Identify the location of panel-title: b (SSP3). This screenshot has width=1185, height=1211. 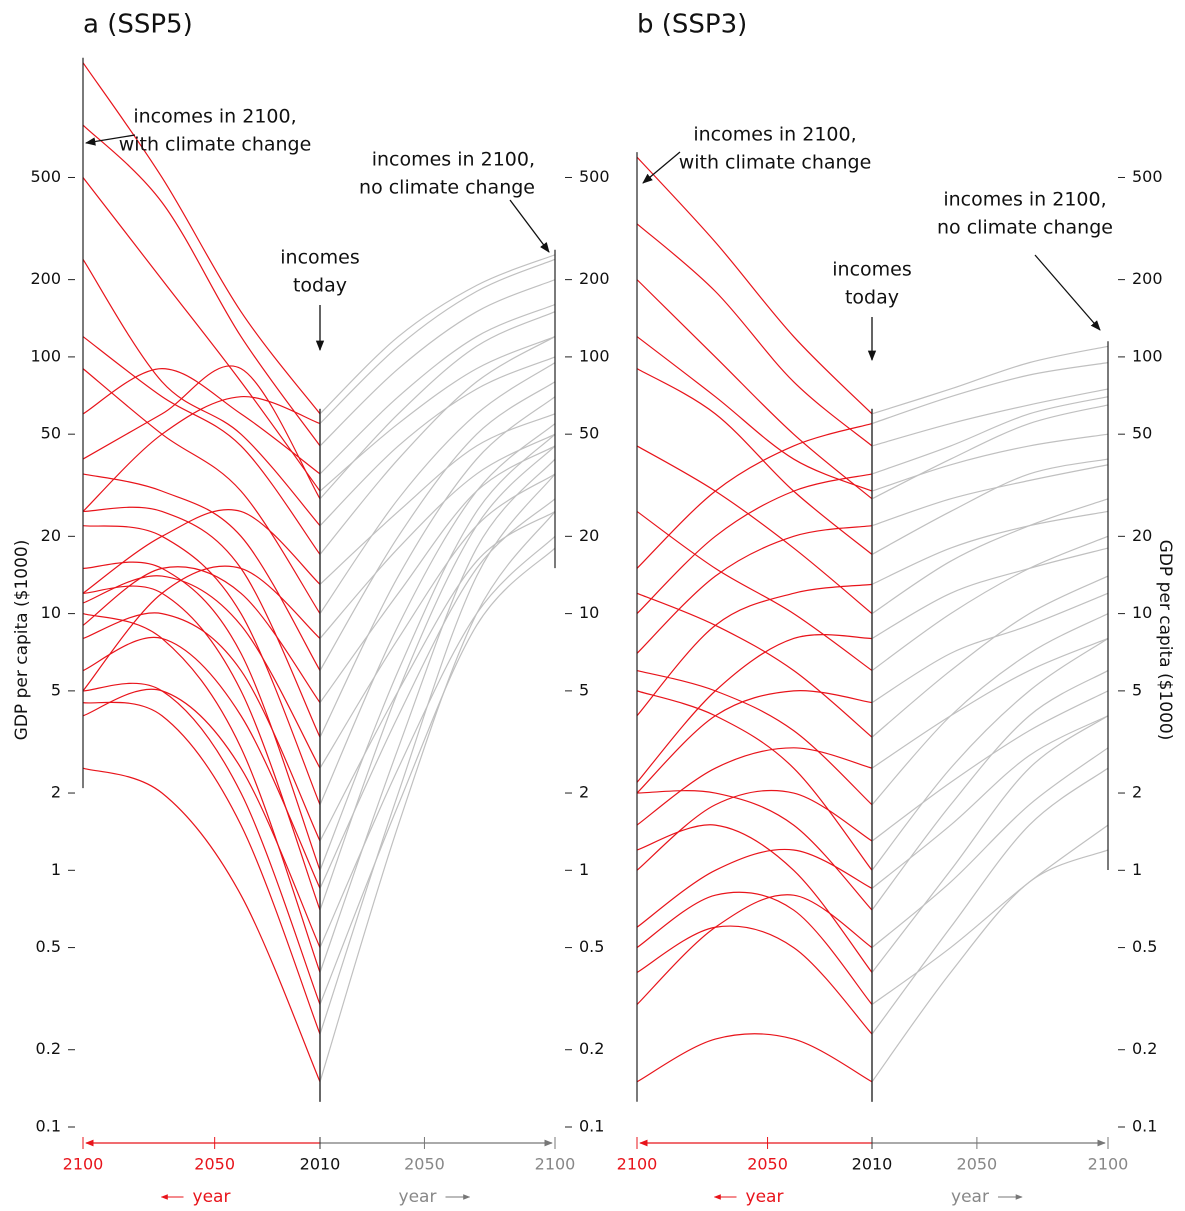
(692, 25).